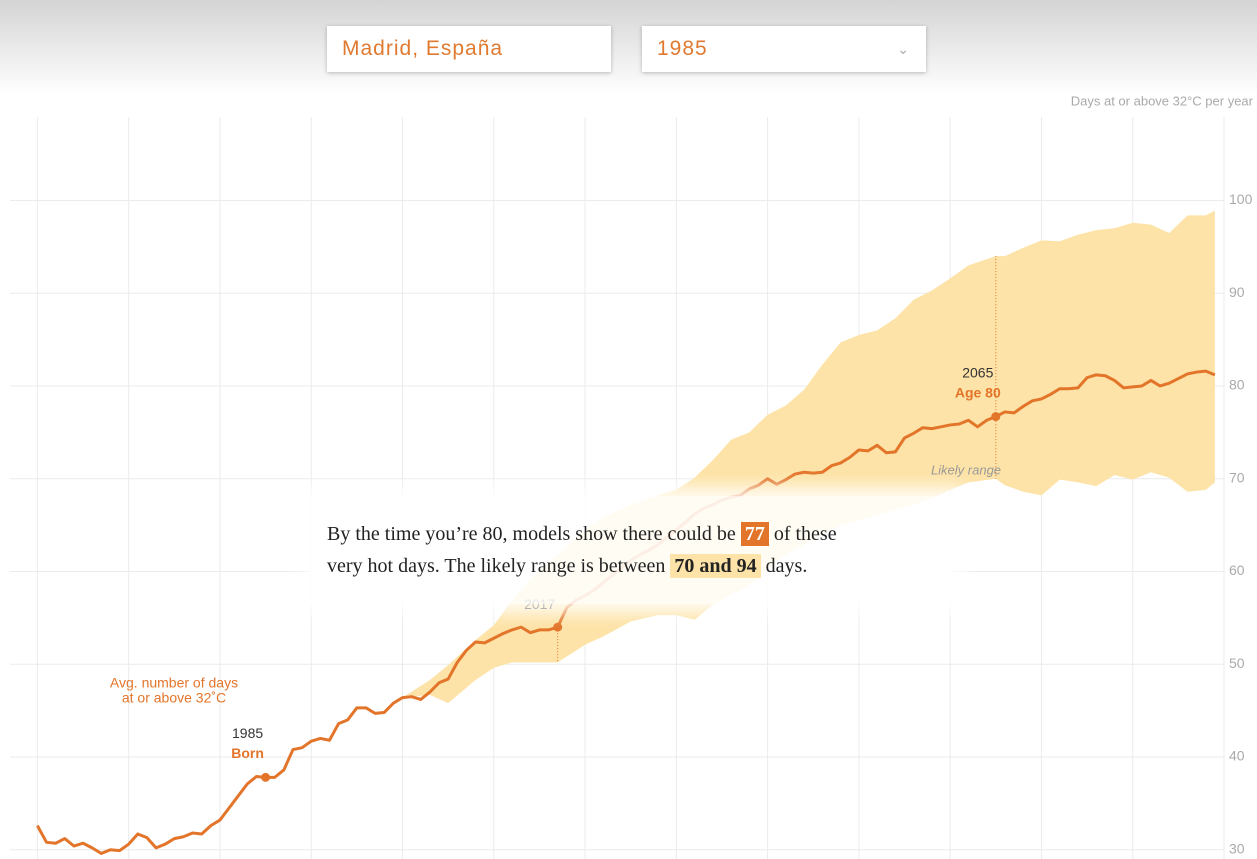 This screenshot has width=1257, height=859. Describe the element at coordinates (1237, 477) in the screenshot. I see `y-tick-label: 70` at that location.